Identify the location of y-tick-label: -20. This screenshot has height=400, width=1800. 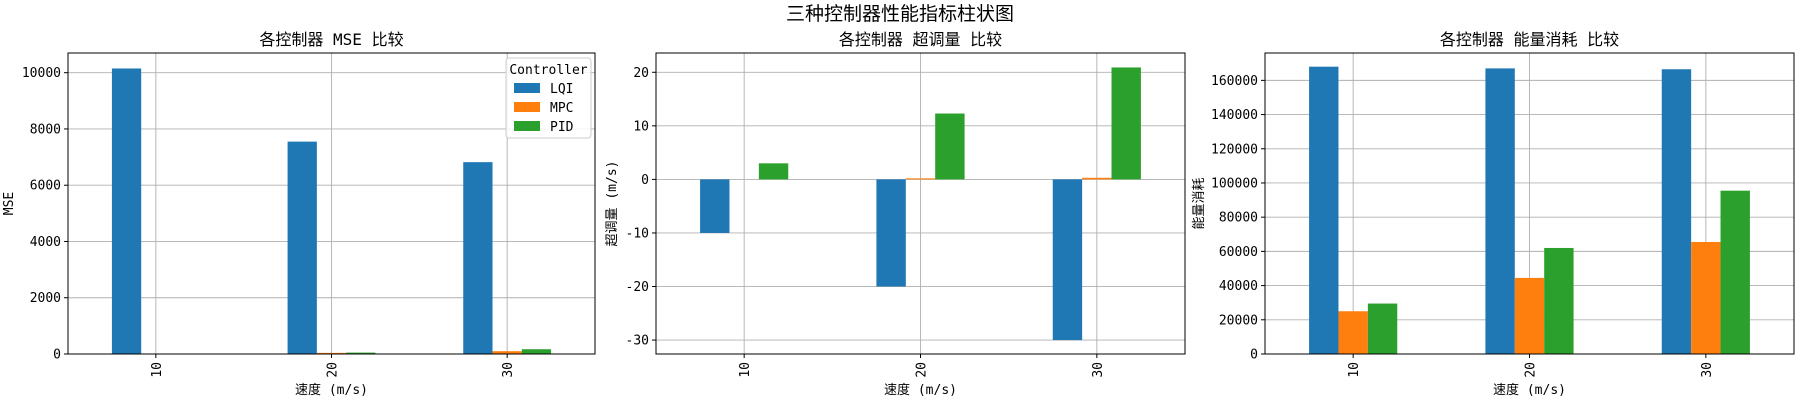
(637, 287).